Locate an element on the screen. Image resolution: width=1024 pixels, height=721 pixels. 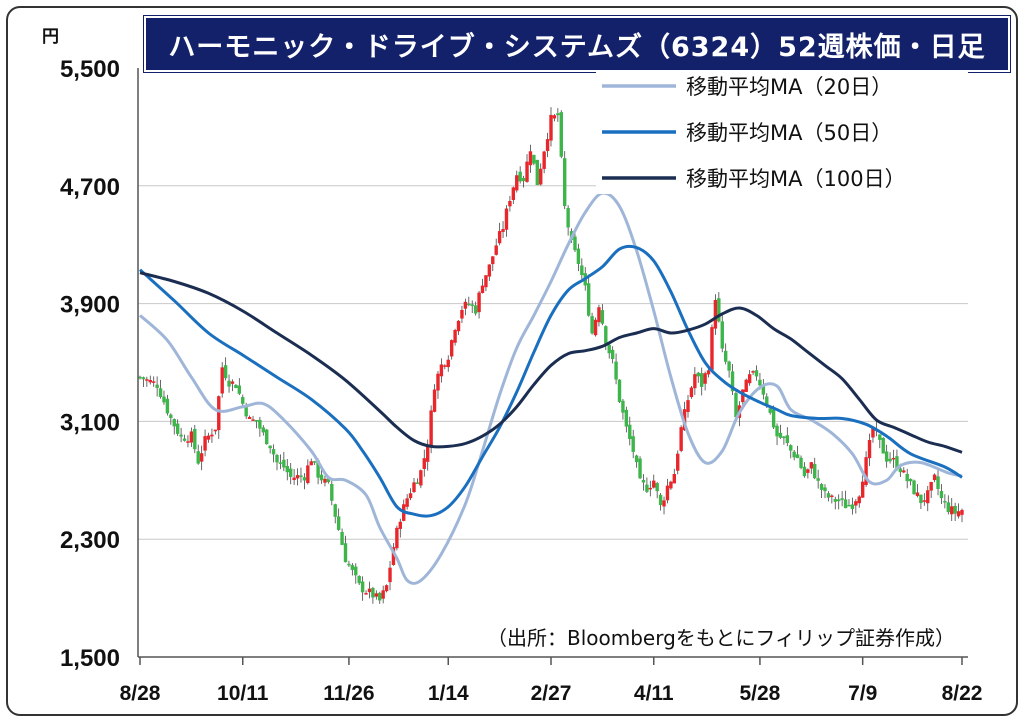
x-tick-label: 7/9 is located at coordinates (862, 693).